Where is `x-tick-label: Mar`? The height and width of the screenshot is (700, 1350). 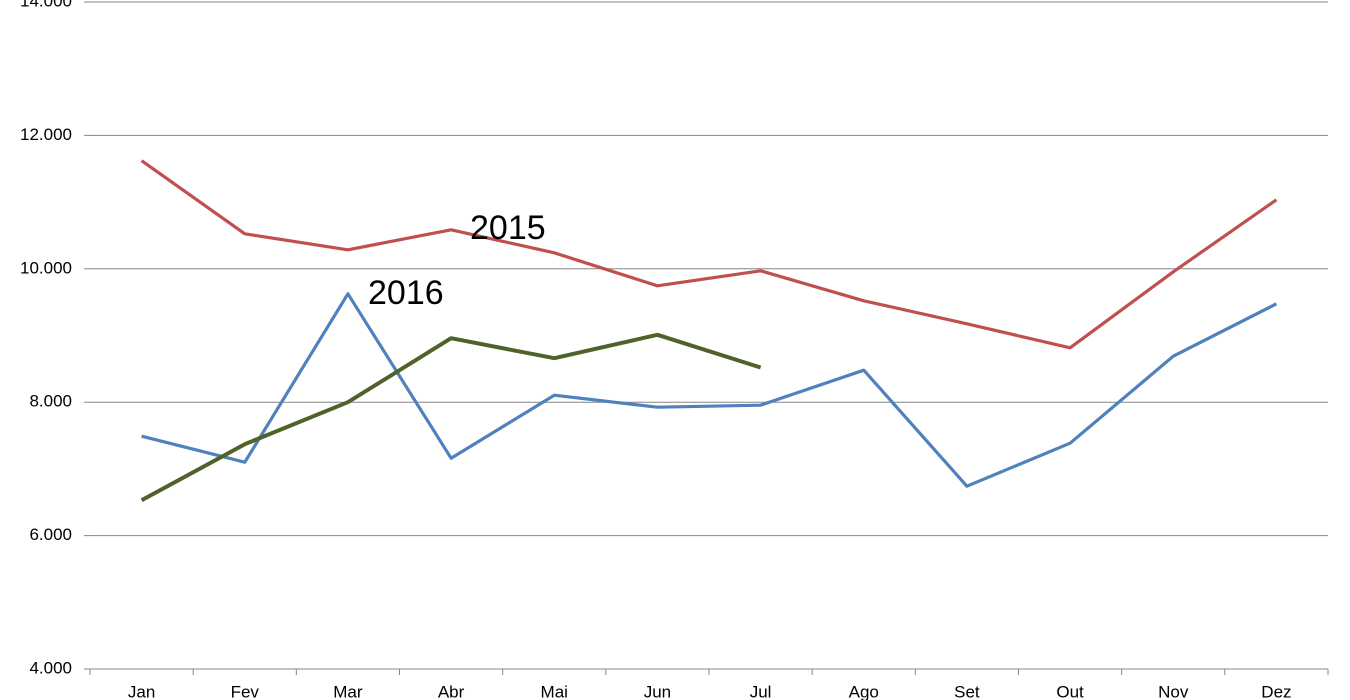
x-tick-label: Mar is located at coordinates (348, 691).